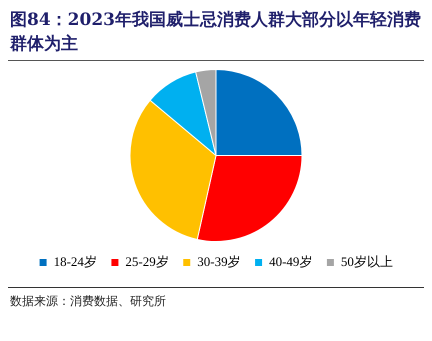 The image size is (432, 341). I want to click on legend-label: 18-24岁, so click(75, 261).